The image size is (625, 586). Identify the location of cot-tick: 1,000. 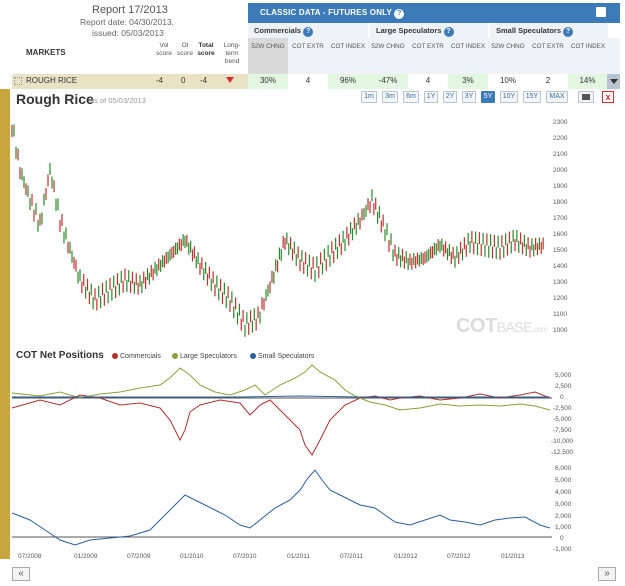
(563, 527).